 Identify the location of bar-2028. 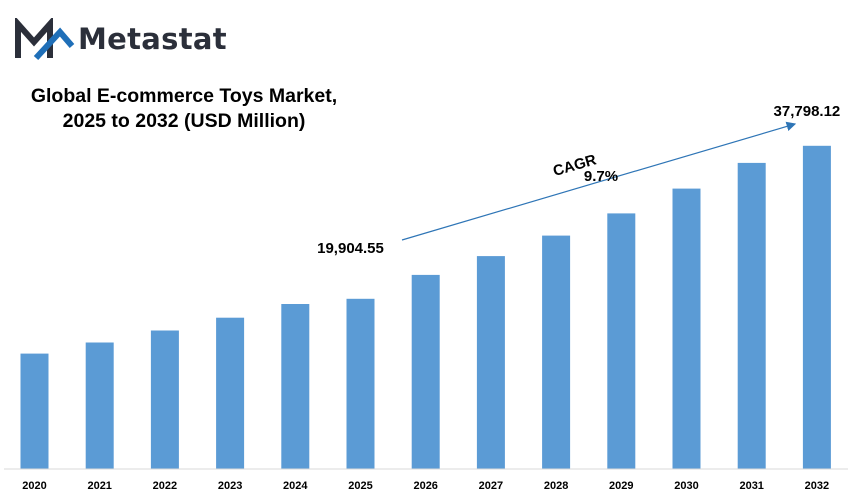
(556, 352).